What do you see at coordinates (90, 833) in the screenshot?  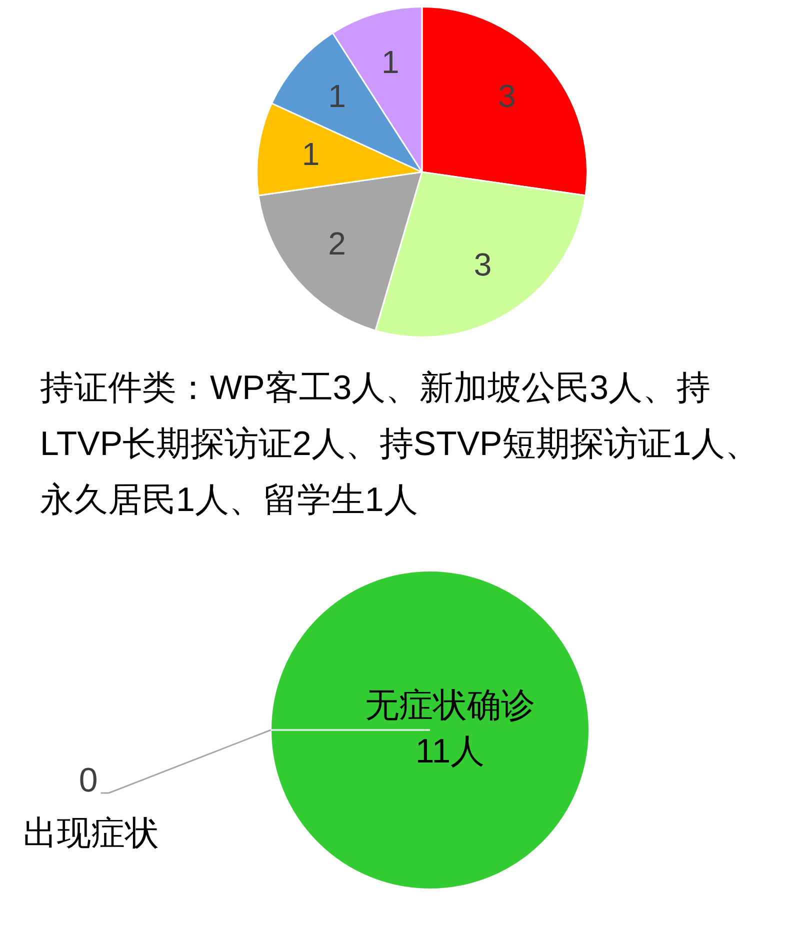 I see `legend-label: 出现症状` at bounding box center [90, 833].